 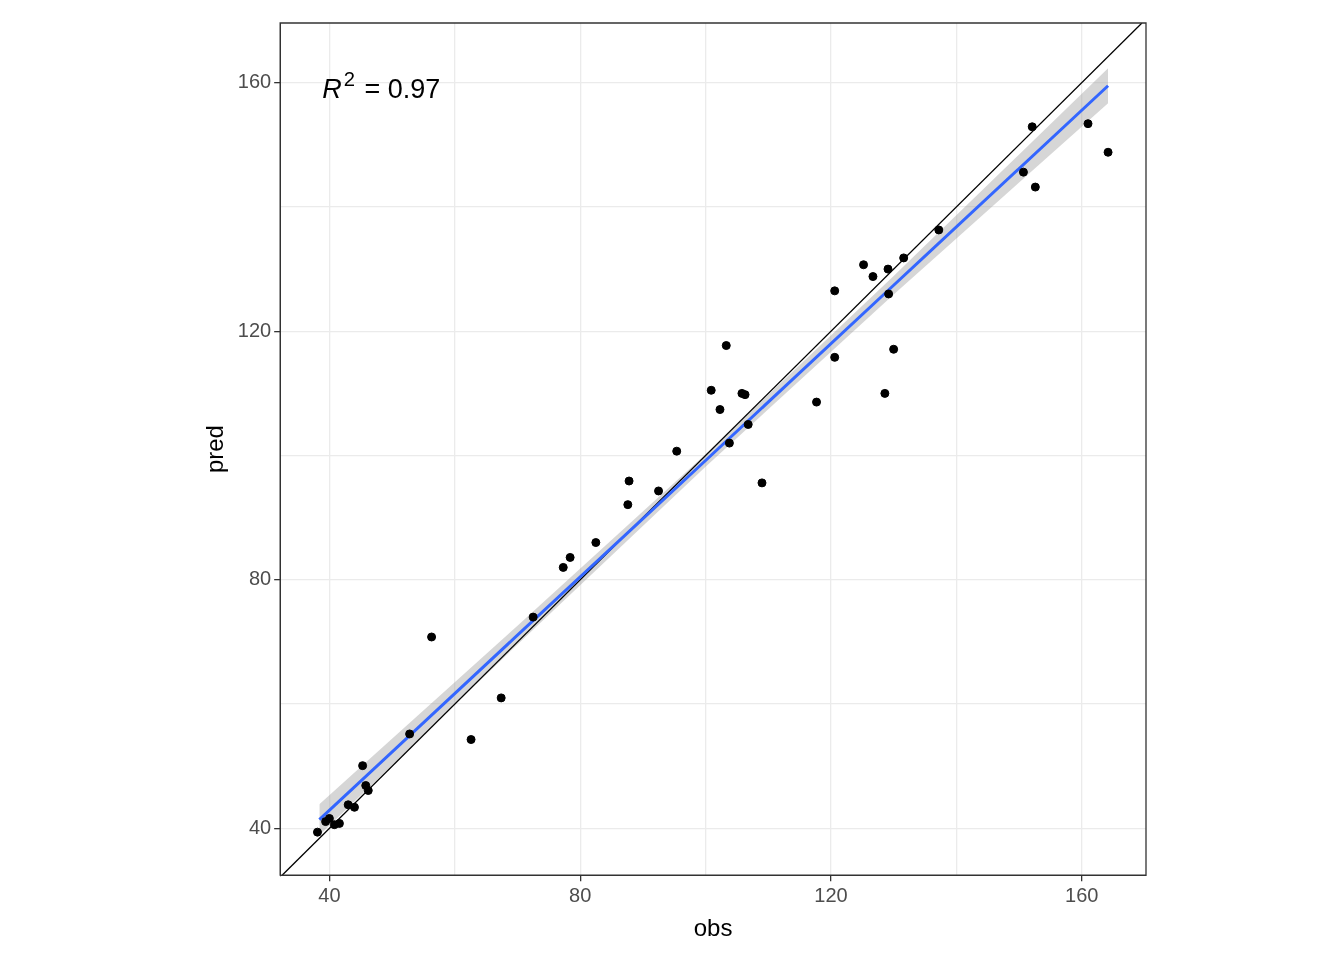 What do you see at coordinates (831, 894) in the screenshot?
I see `x-tick-label: 120` at bounding box center [831, 894].